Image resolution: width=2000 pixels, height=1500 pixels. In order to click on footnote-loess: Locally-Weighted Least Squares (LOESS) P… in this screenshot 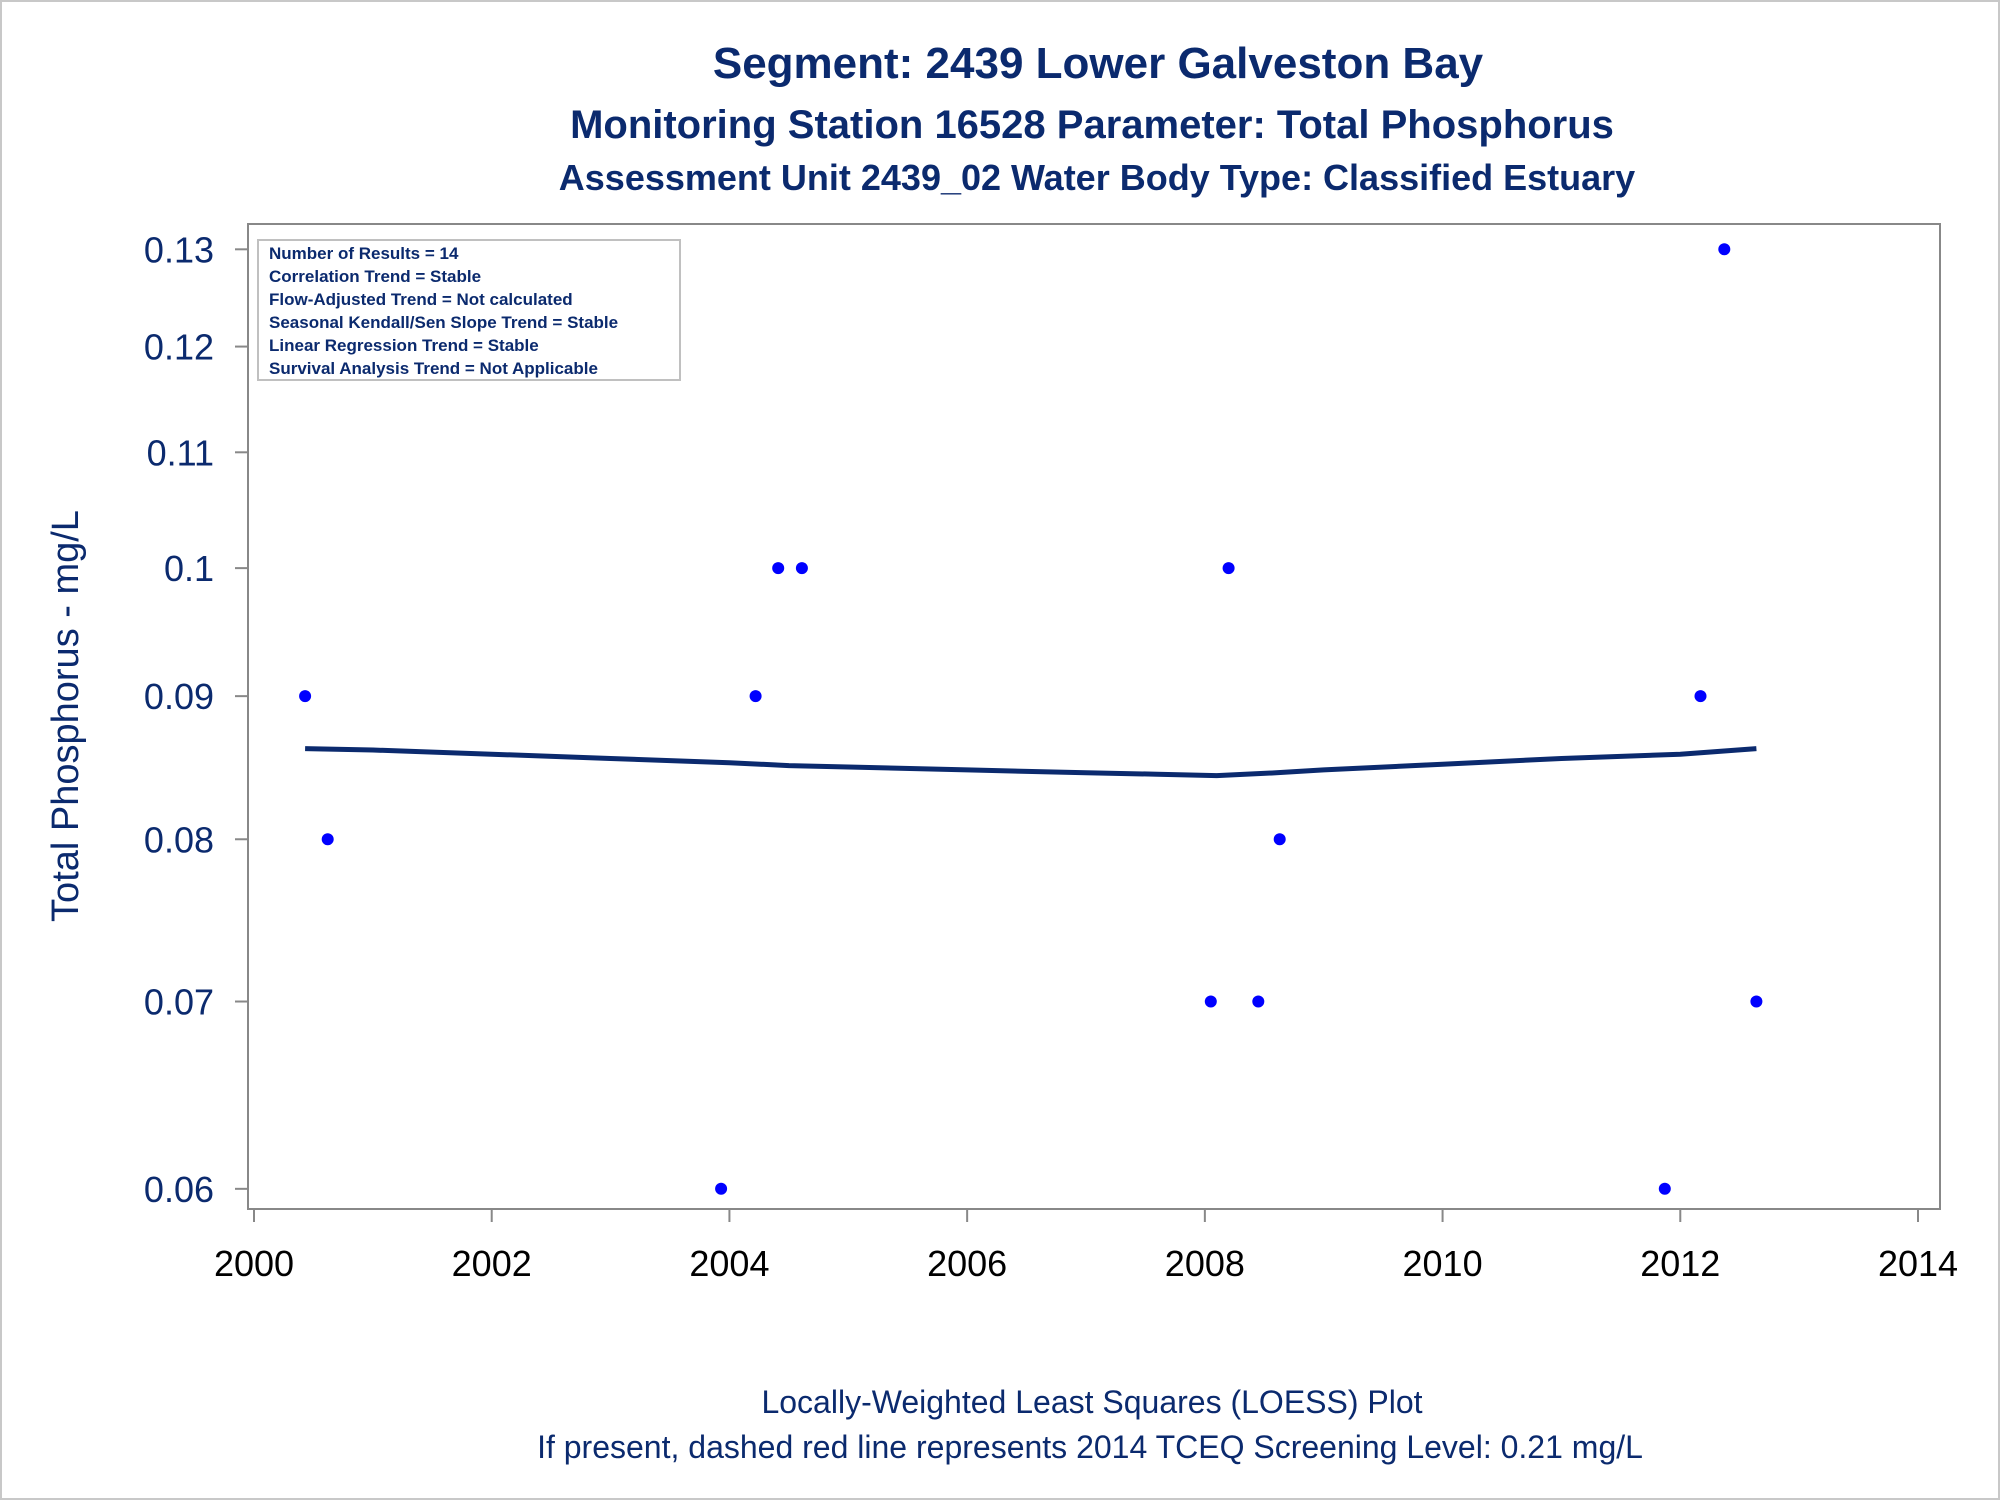, I will do `click(1091, 1402)`.